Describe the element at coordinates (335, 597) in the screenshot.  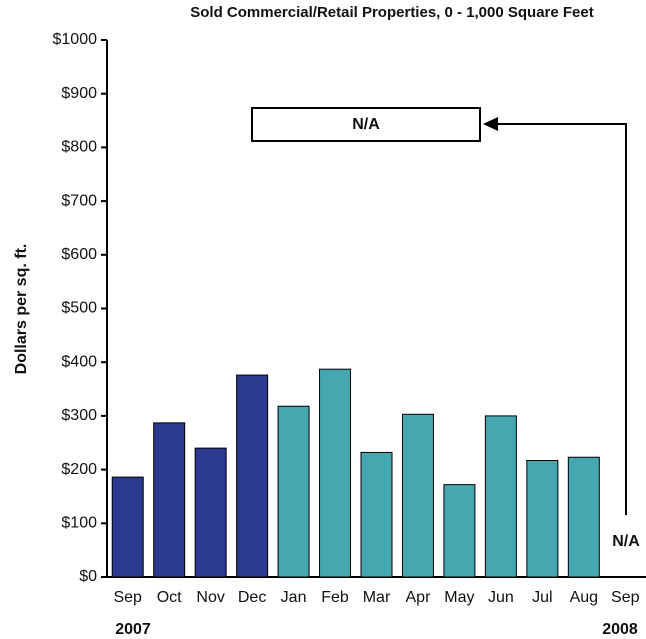
I see `x-tick-label: Feb` at that location.